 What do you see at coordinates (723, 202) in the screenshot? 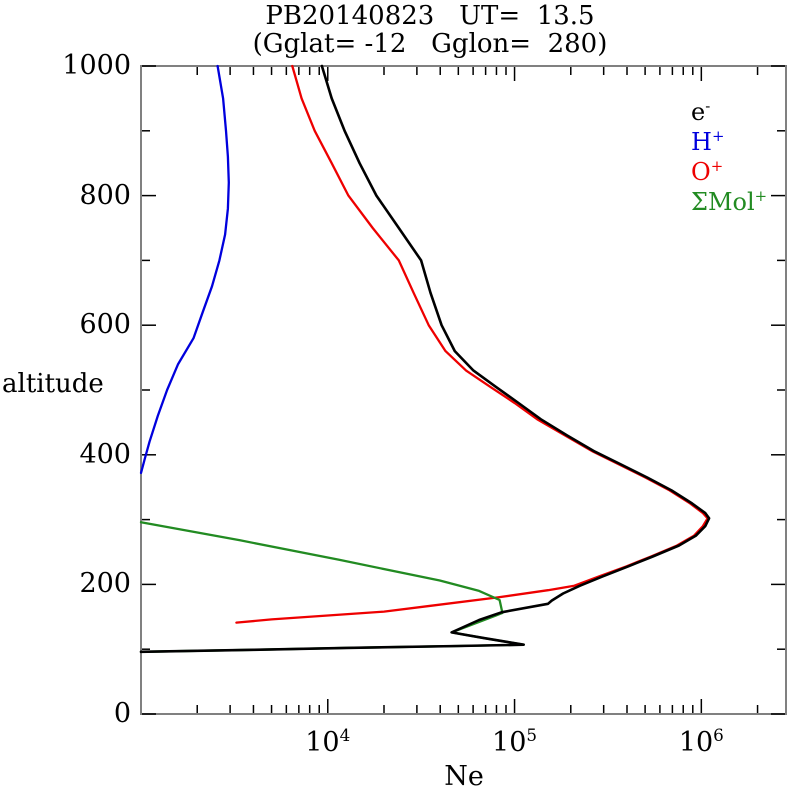
I see `legend-label: ΣMol` at bounding box center [723, 202].